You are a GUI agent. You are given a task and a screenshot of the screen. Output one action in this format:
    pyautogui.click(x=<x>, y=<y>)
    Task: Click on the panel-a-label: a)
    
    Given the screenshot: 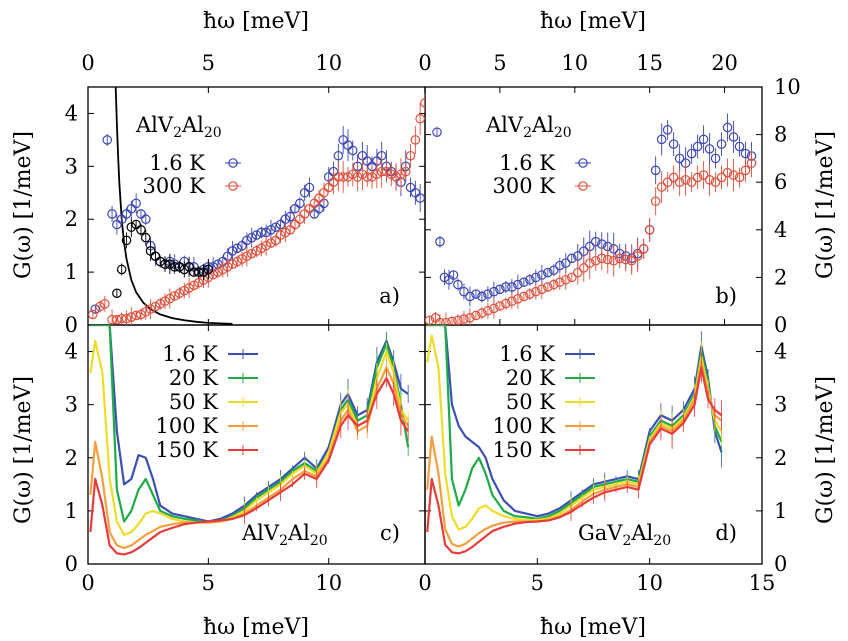 What is the action you would take?
    pyautogui.click(x=389, y=296)
    